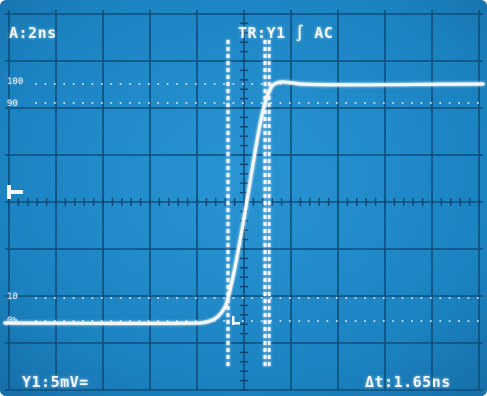  What do you see at coordinates (12, 321) in the screenshot?
I see `label-0-percent: 0%` at bounding box center [12, 321].